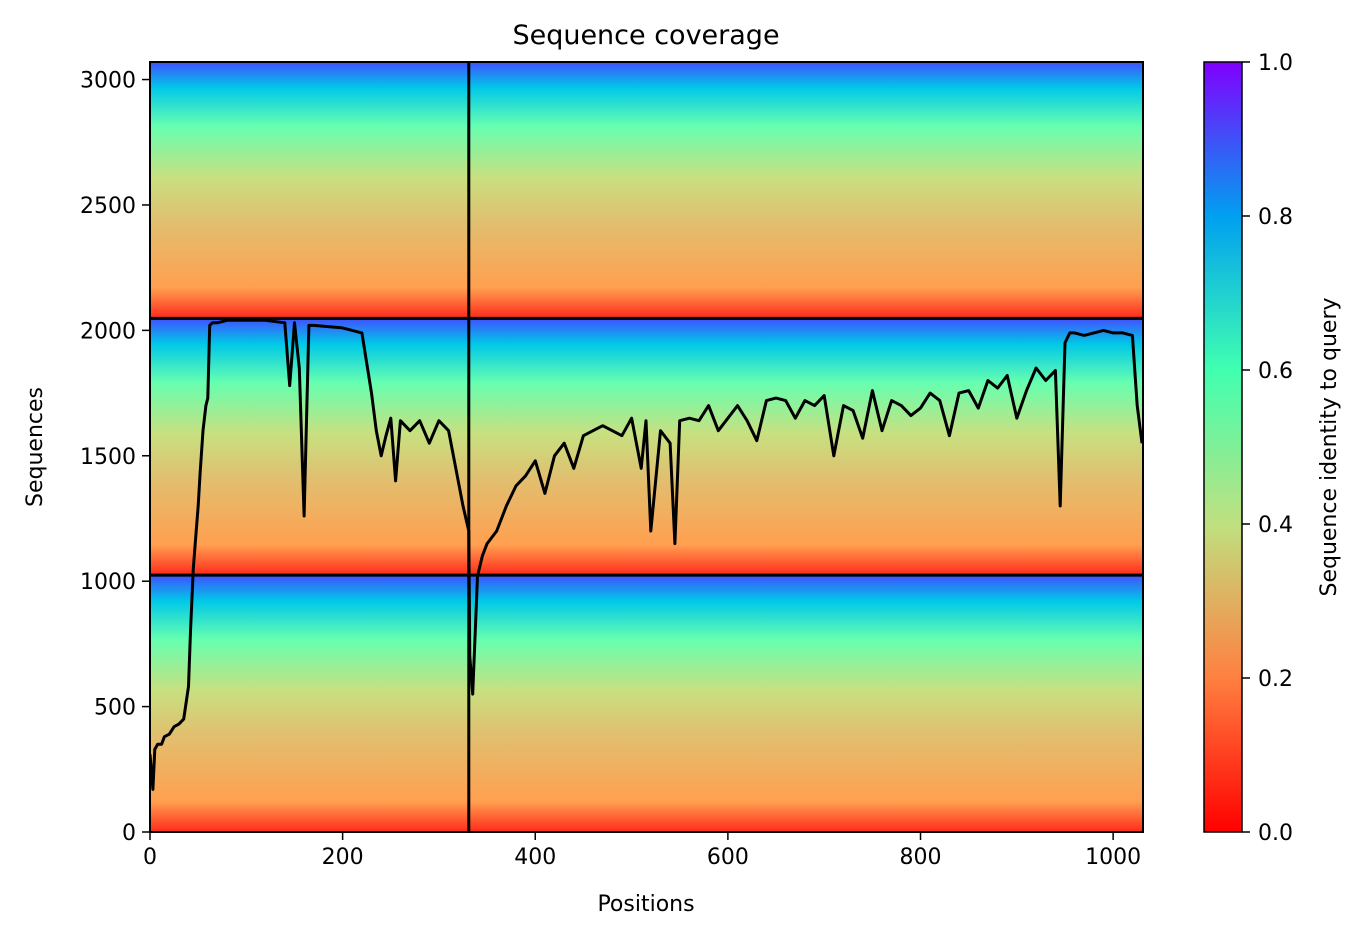  I want to click on colorbar-tick-label: 1.0, so click(1275, 63).